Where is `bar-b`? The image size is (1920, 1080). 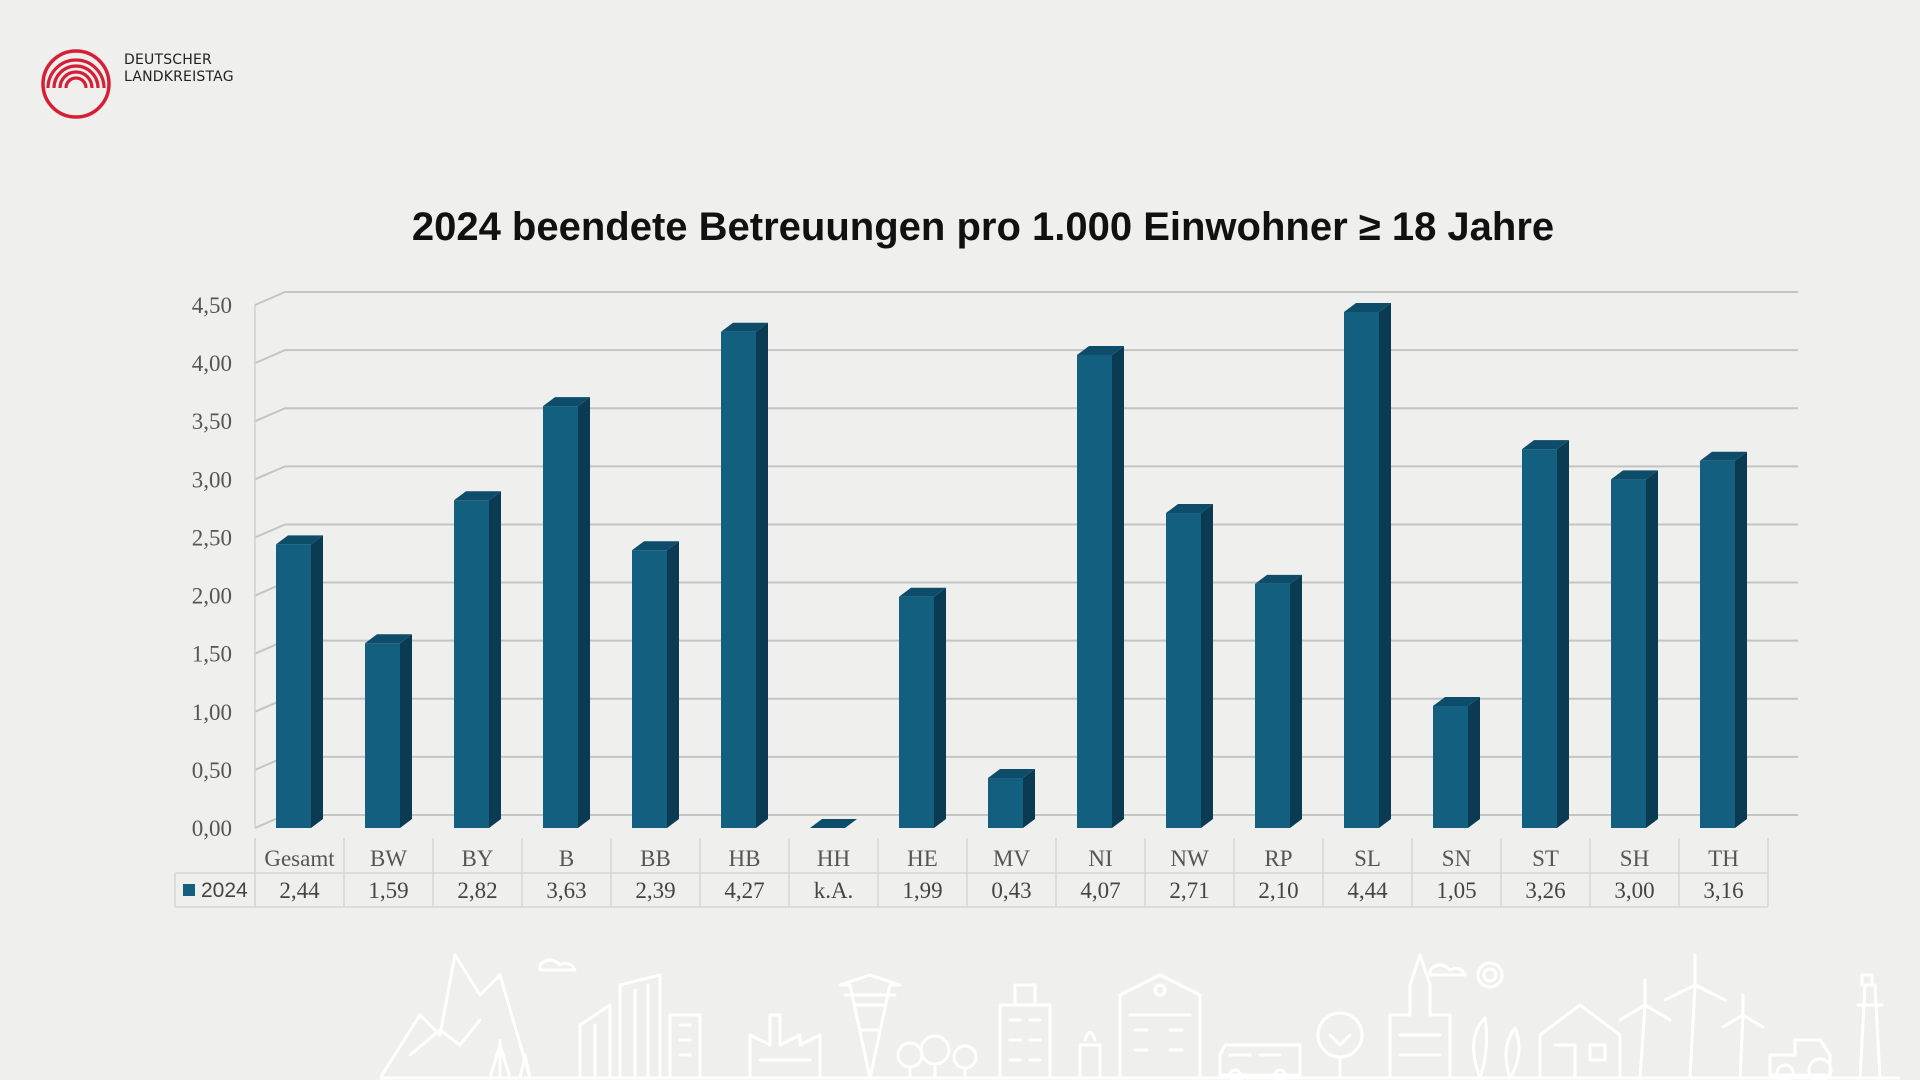 bar-b is located at coordinates (566, 612).